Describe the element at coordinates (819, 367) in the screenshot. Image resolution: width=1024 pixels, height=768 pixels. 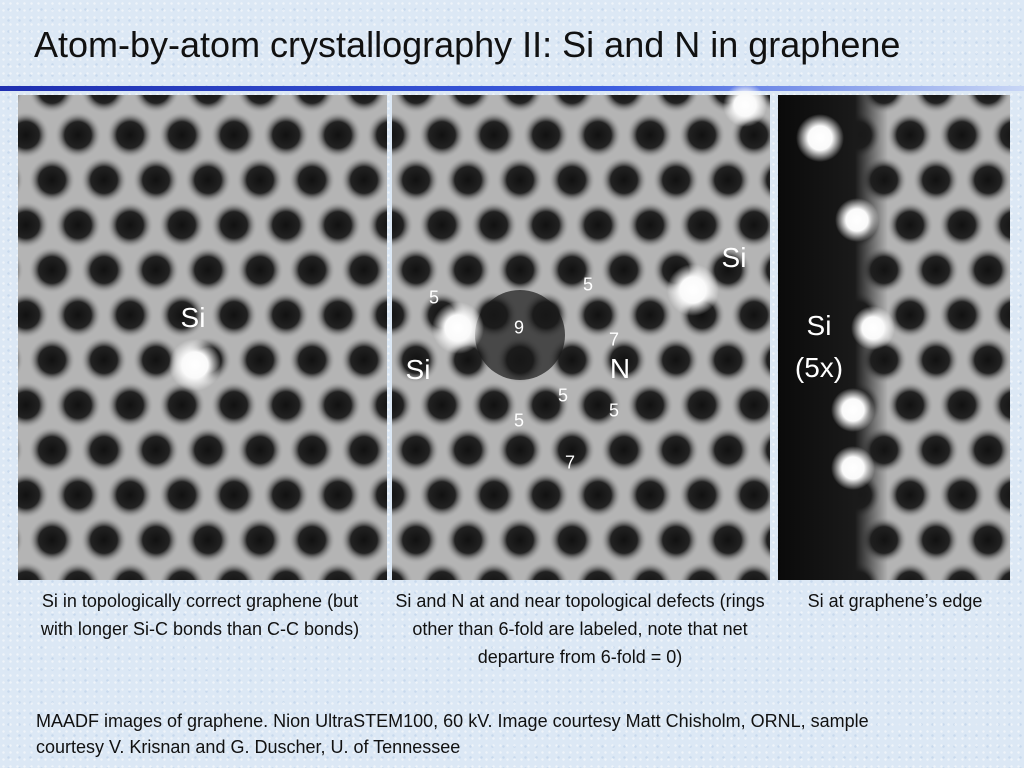
I see `atom-label: (5x)` at that location.